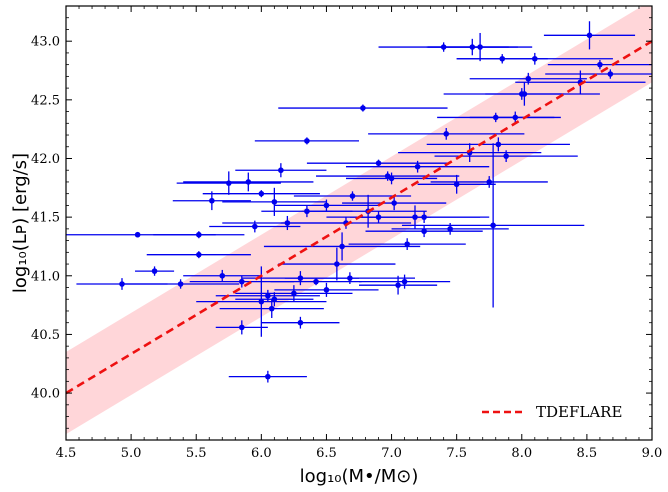 Image resolution: width=668 pixels, height=492 pixels. Describe the element at coordinates (326, 453) in the screenshot. I see `x-tick-label: 6.5` at that location.